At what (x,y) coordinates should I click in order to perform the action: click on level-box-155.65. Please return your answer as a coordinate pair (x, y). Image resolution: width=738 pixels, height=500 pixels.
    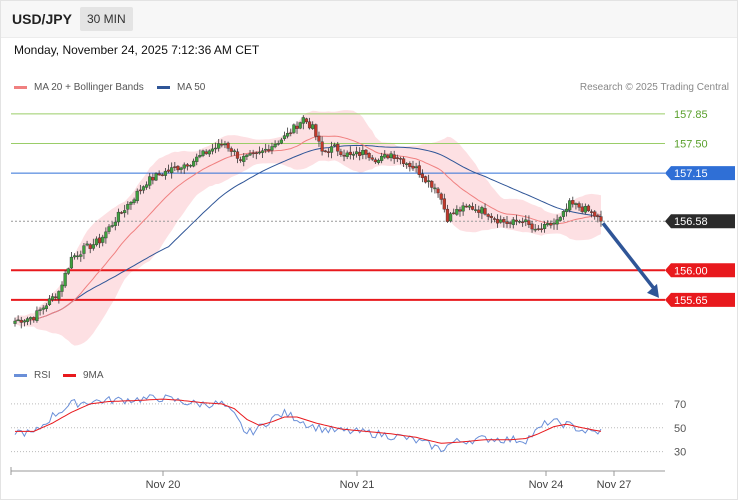
    Looking at the image, I should click on (700, 299).